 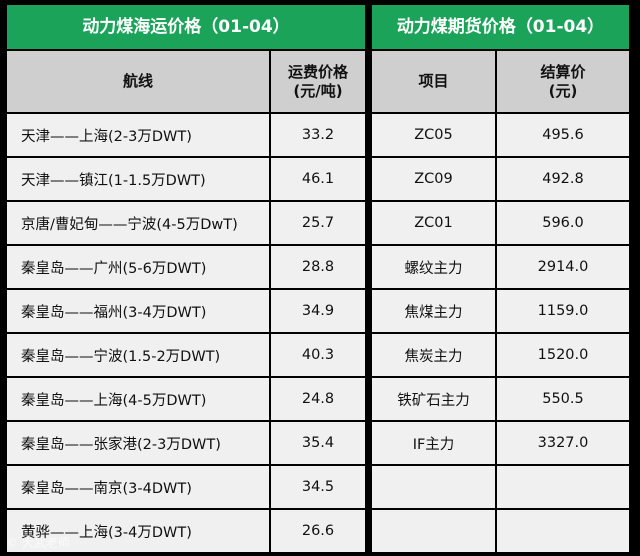 What do you see at coordinates (138, 179) in the screenshot?
I see `route-cell: 天津——镇江(1-1.5万DWT)` at bounding box center [138, 179].